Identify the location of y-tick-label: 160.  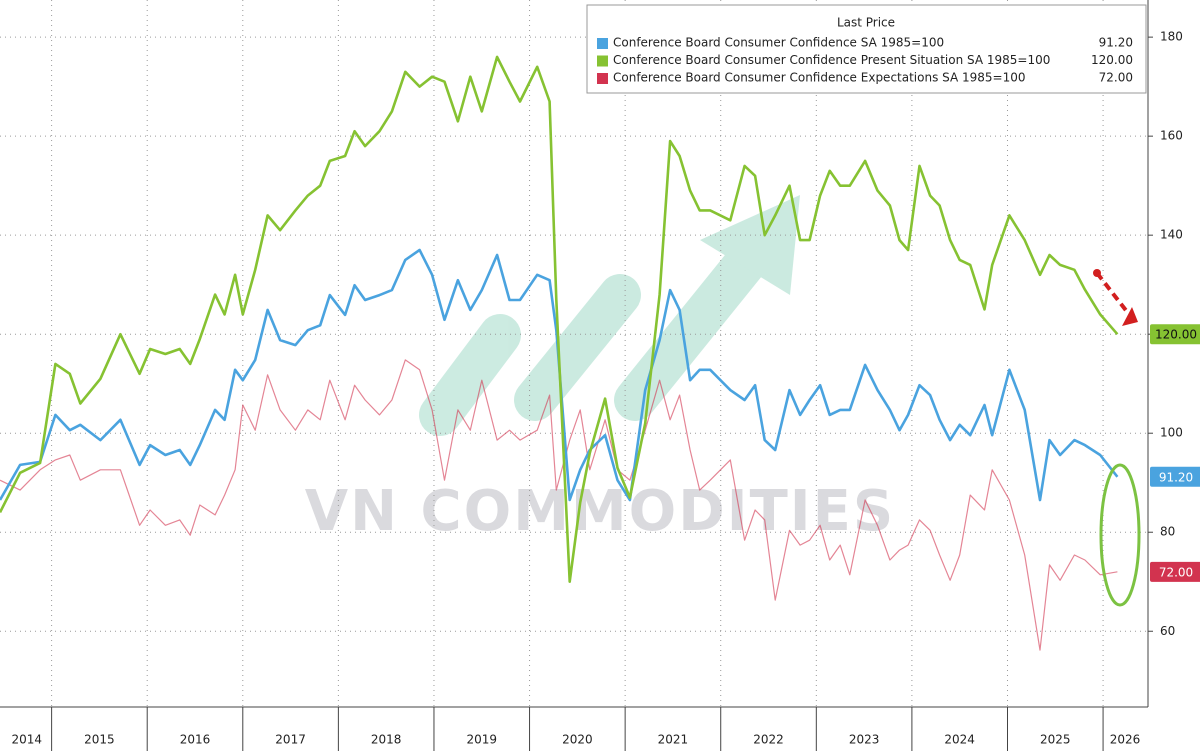
(1171, 136).